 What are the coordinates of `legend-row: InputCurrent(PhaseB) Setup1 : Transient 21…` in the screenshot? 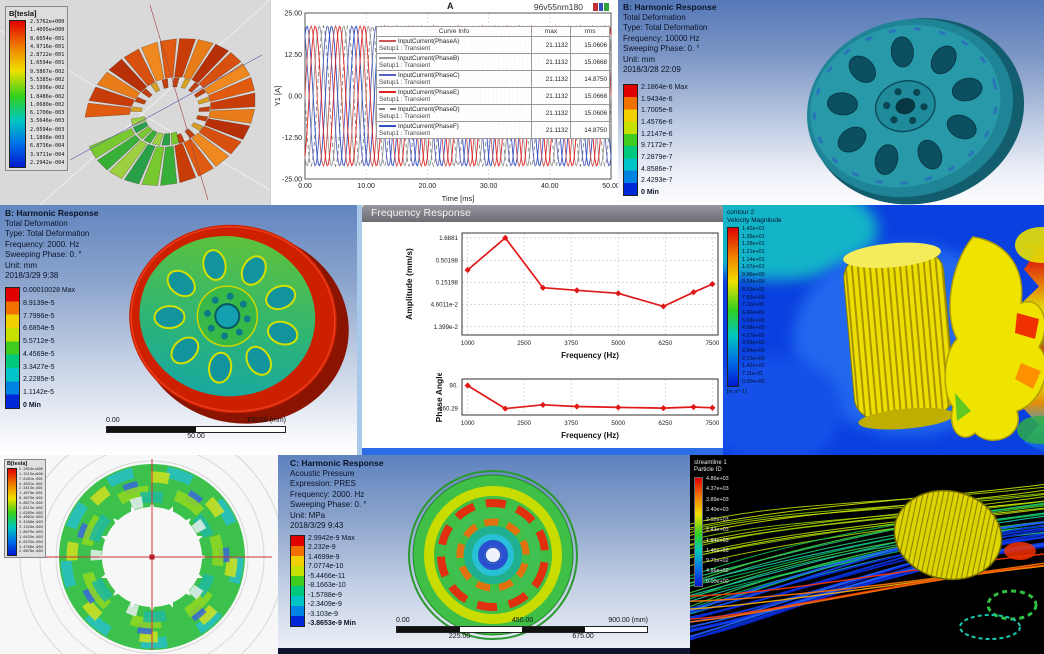 It's located at (493, 62).